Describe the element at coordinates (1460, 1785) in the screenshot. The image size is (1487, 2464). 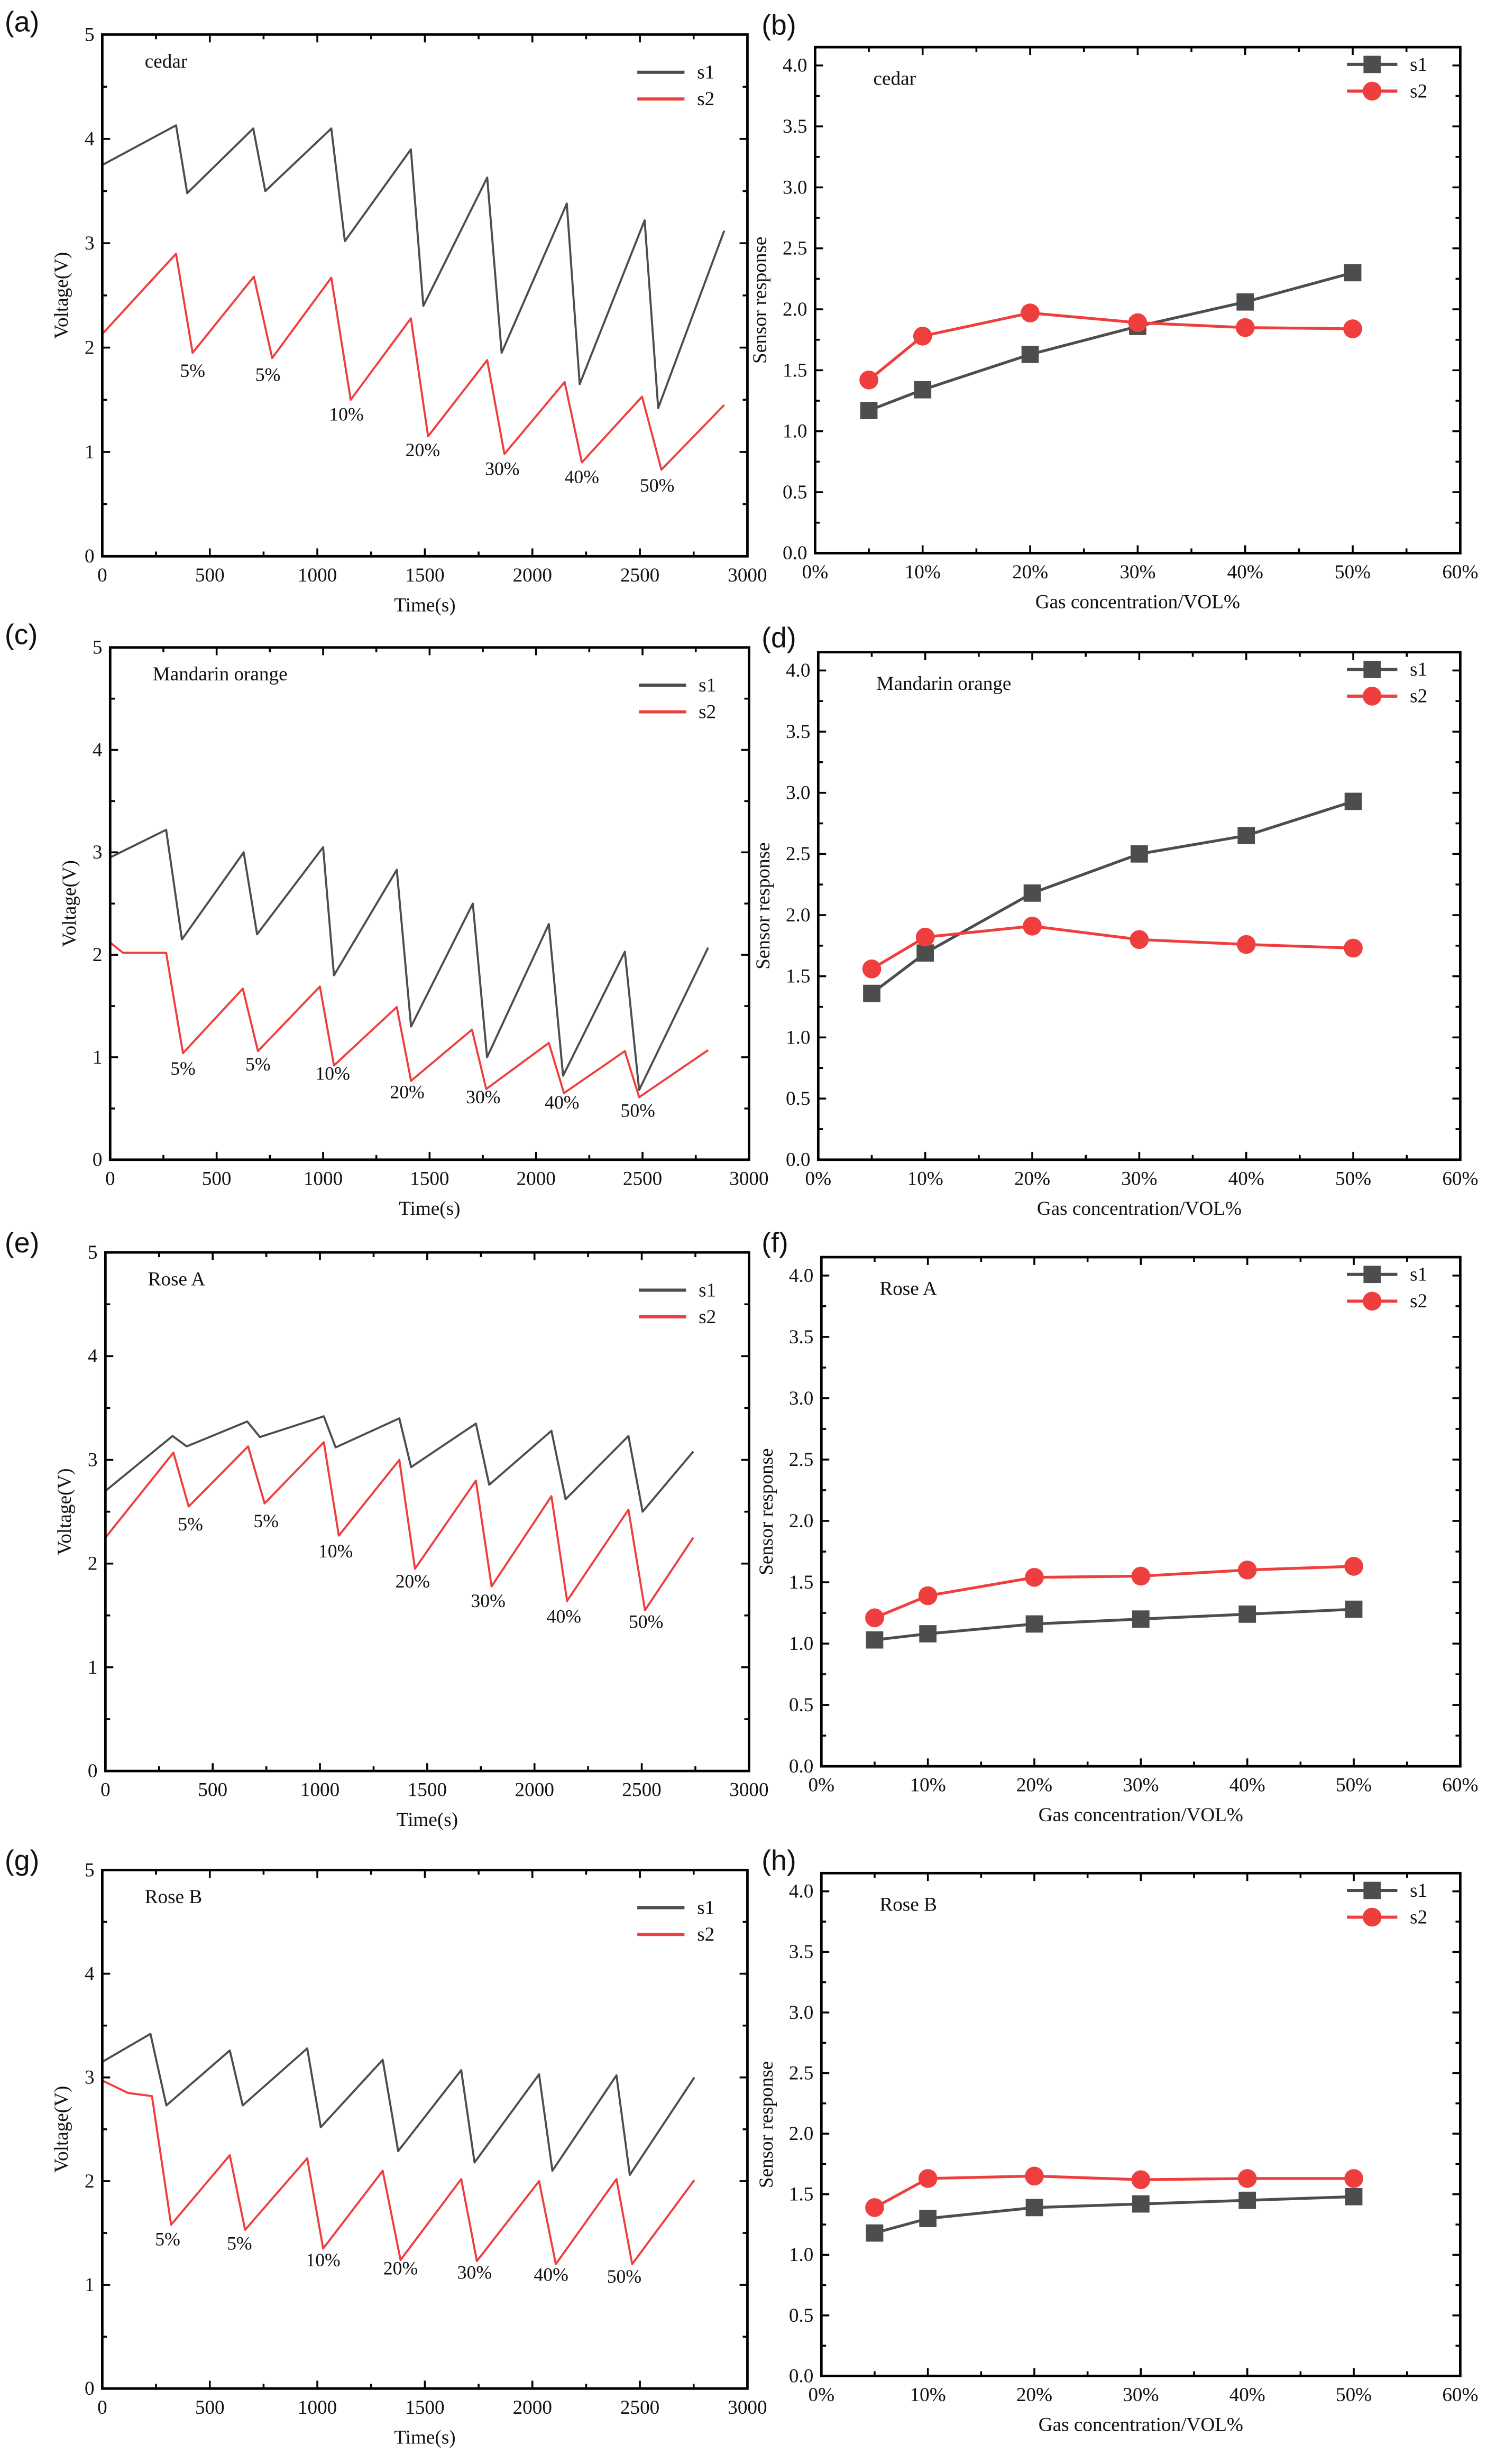
I see `x-tick-label: 60%` at that location.